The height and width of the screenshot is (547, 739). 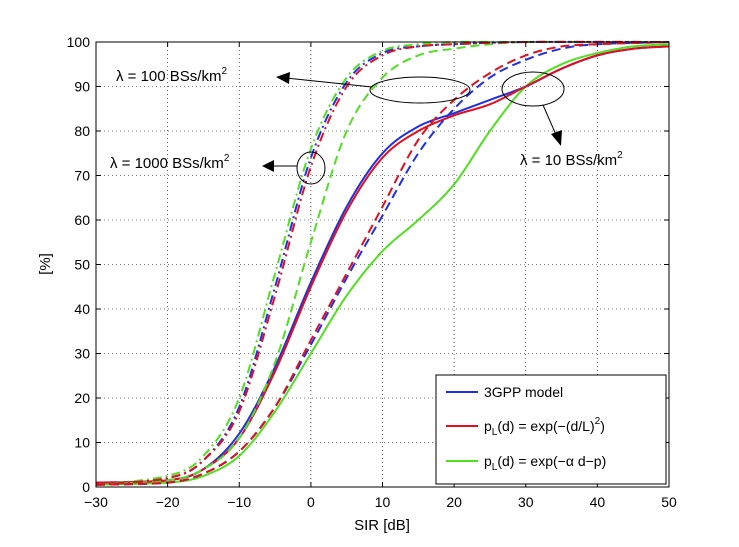 What do you see at coordinates (488, 426) in the screenshot?
I see `legend-squared-exp-base: p` at bounding box center [488, 426].